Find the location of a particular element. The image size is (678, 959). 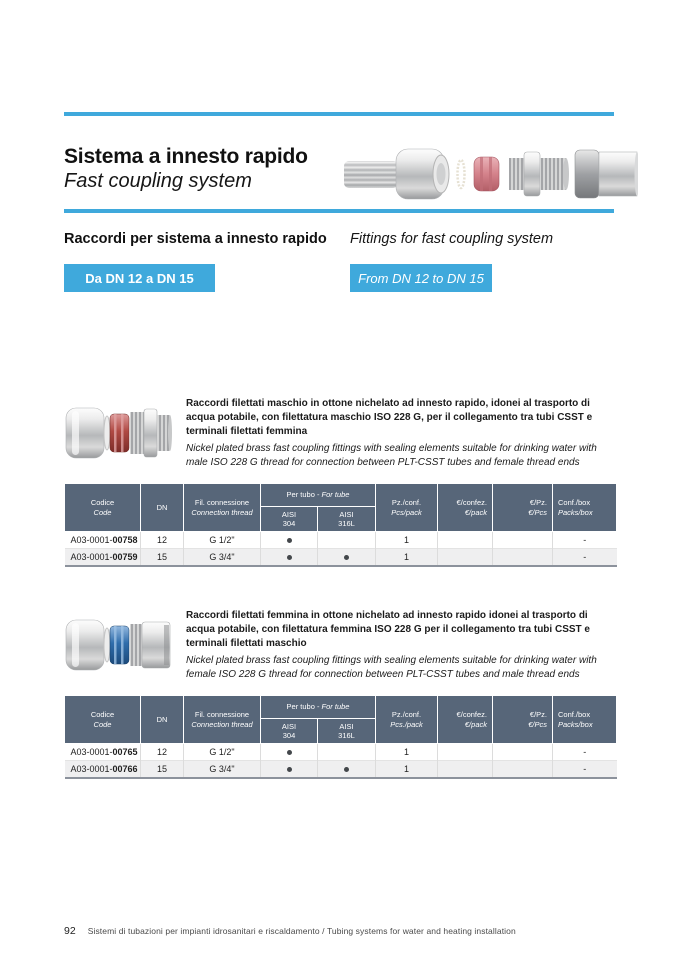

col-header-dn: DN is located at coordinates (162, 507).